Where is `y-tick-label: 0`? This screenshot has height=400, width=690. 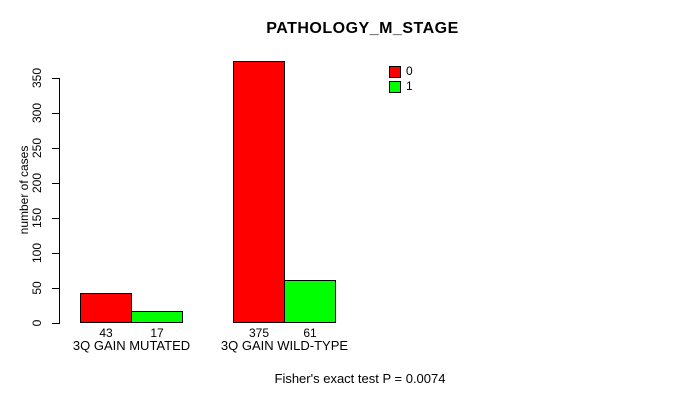 y-tick-label: 0 is located at coordinates (37, 323).